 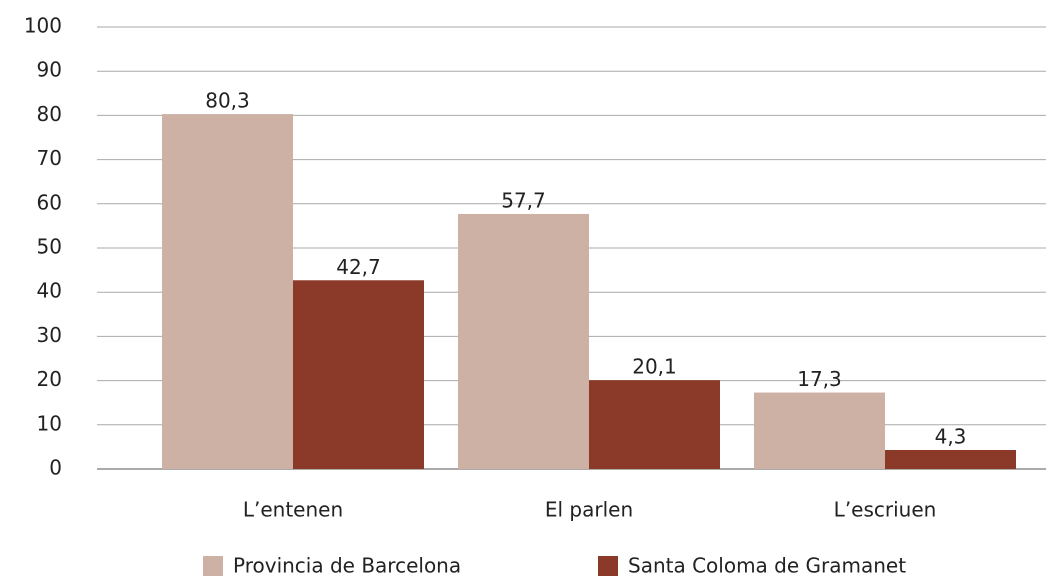 I want to click on y-tick-label: 0, so click(x=55, y=468).